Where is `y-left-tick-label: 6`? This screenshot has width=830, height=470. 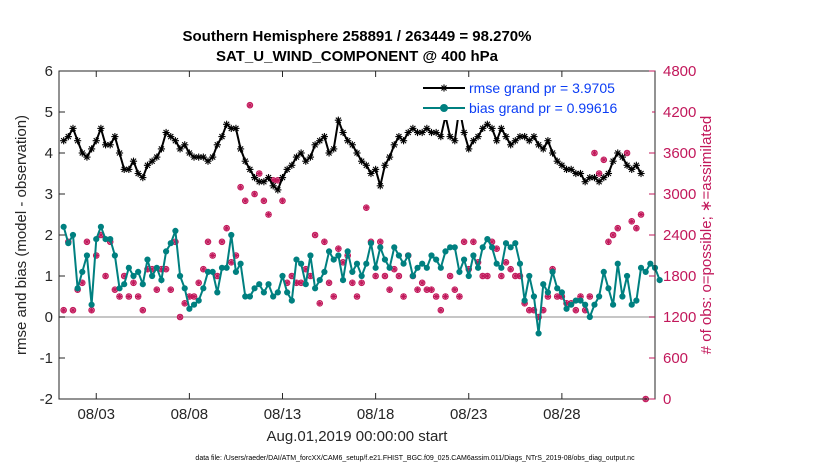
y-left-tick-label: 6 is located at coordinates (49, 71).